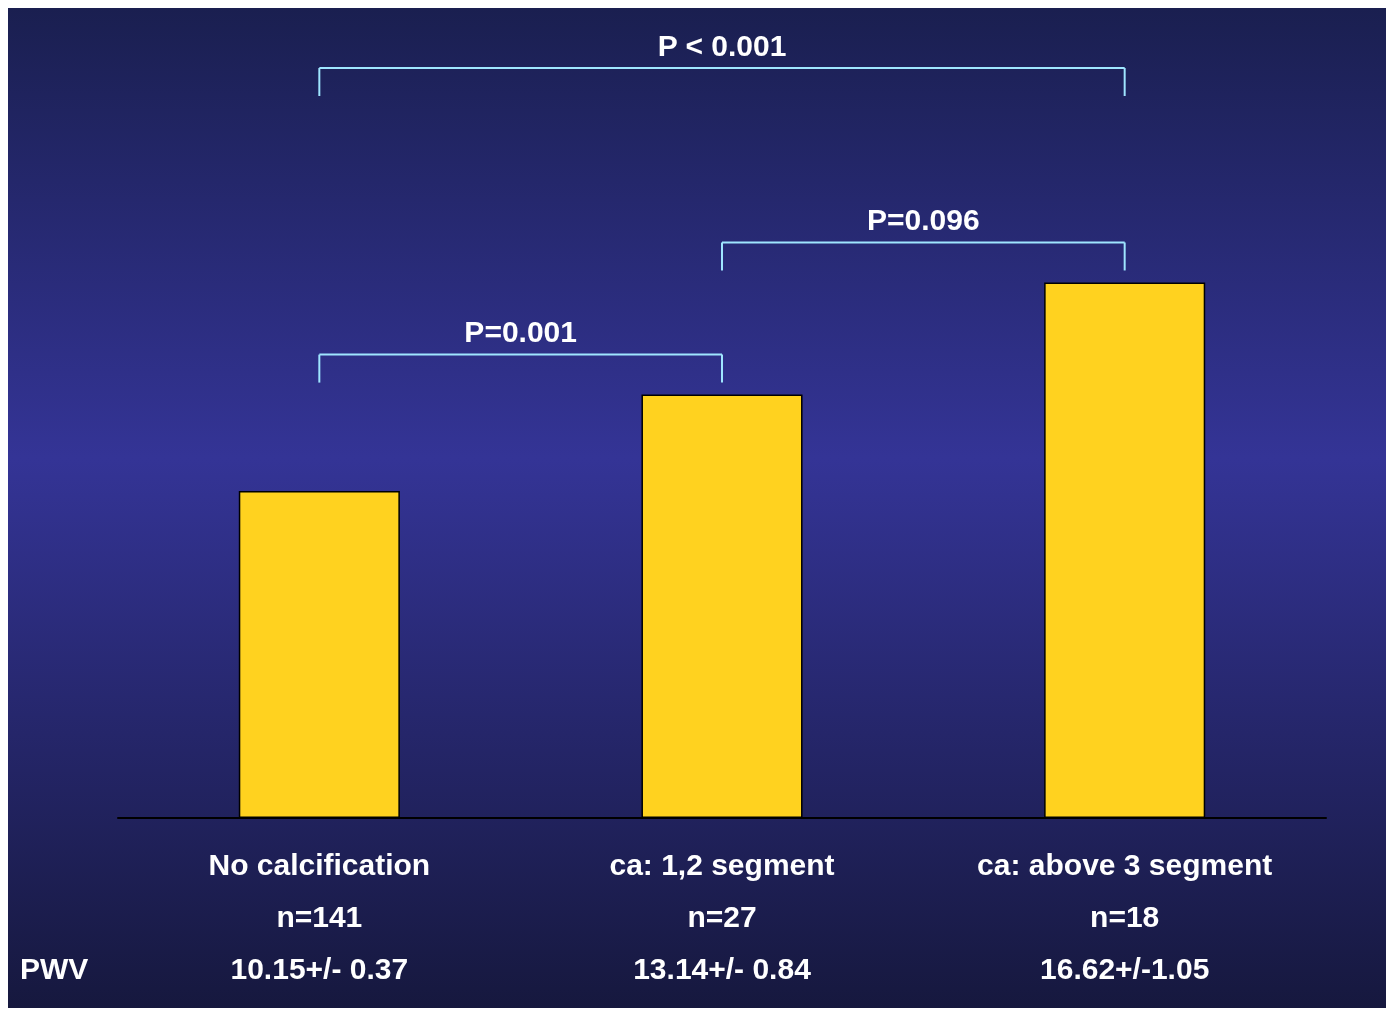 This screenshot has height=1014, width=1394. I want to click on x-tick-label: No calcification n=141, so click(319, 890).